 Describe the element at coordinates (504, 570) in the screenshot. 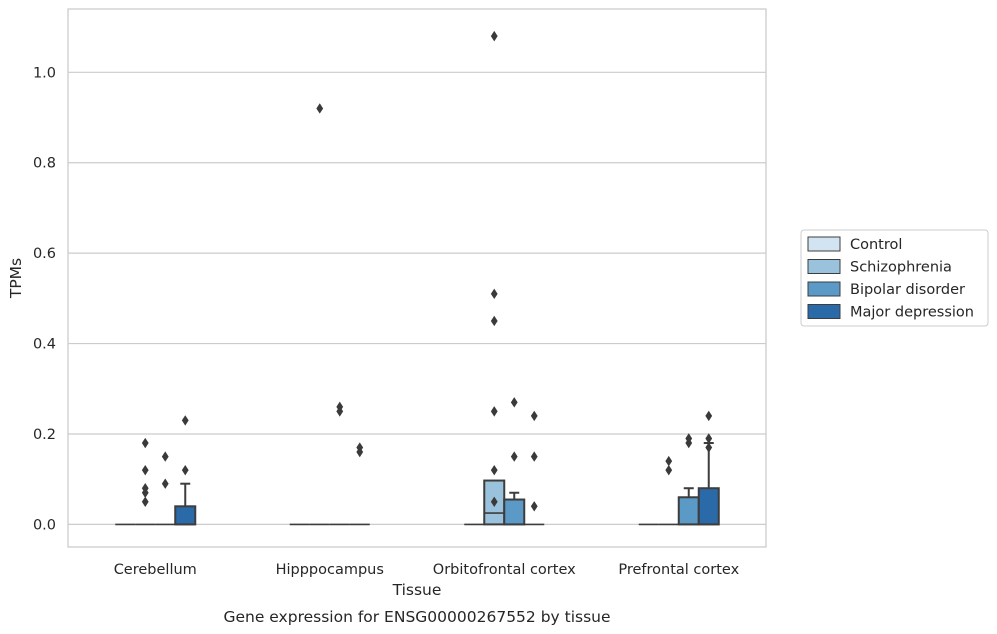

I see `x-tick-label: Orbitofrontal cortex` at that location.